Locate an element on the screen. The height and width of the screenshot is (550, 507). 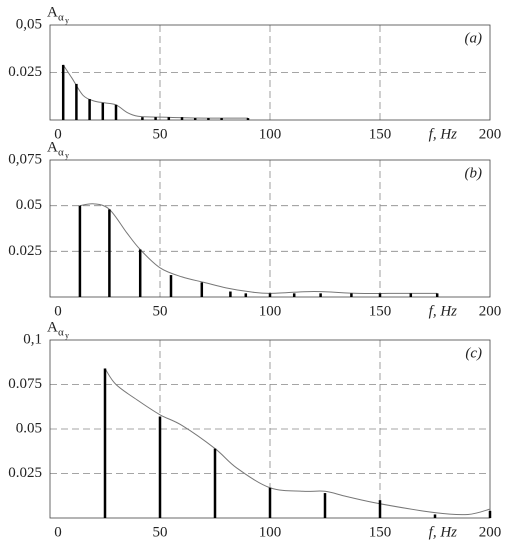
panel-label: (a) is located at coordinates (474, 38).